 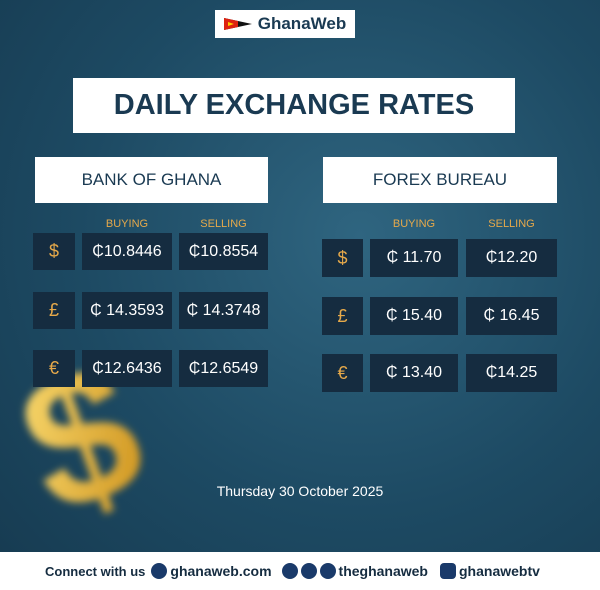 I want to click on selling-rate: ₵12.6549, so click(x=223, y=368).